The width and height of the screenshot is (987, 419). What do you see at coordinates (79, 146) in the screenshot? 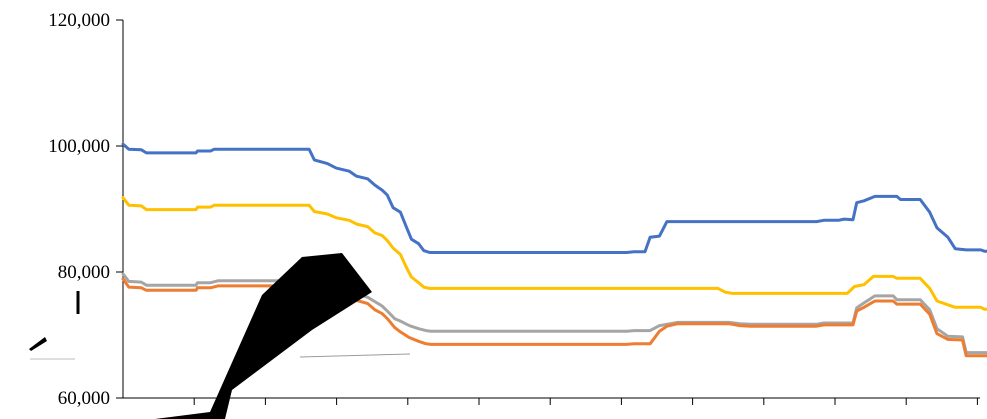
I see `y-tick-label: 100,000` at bounding box center [79, 146].